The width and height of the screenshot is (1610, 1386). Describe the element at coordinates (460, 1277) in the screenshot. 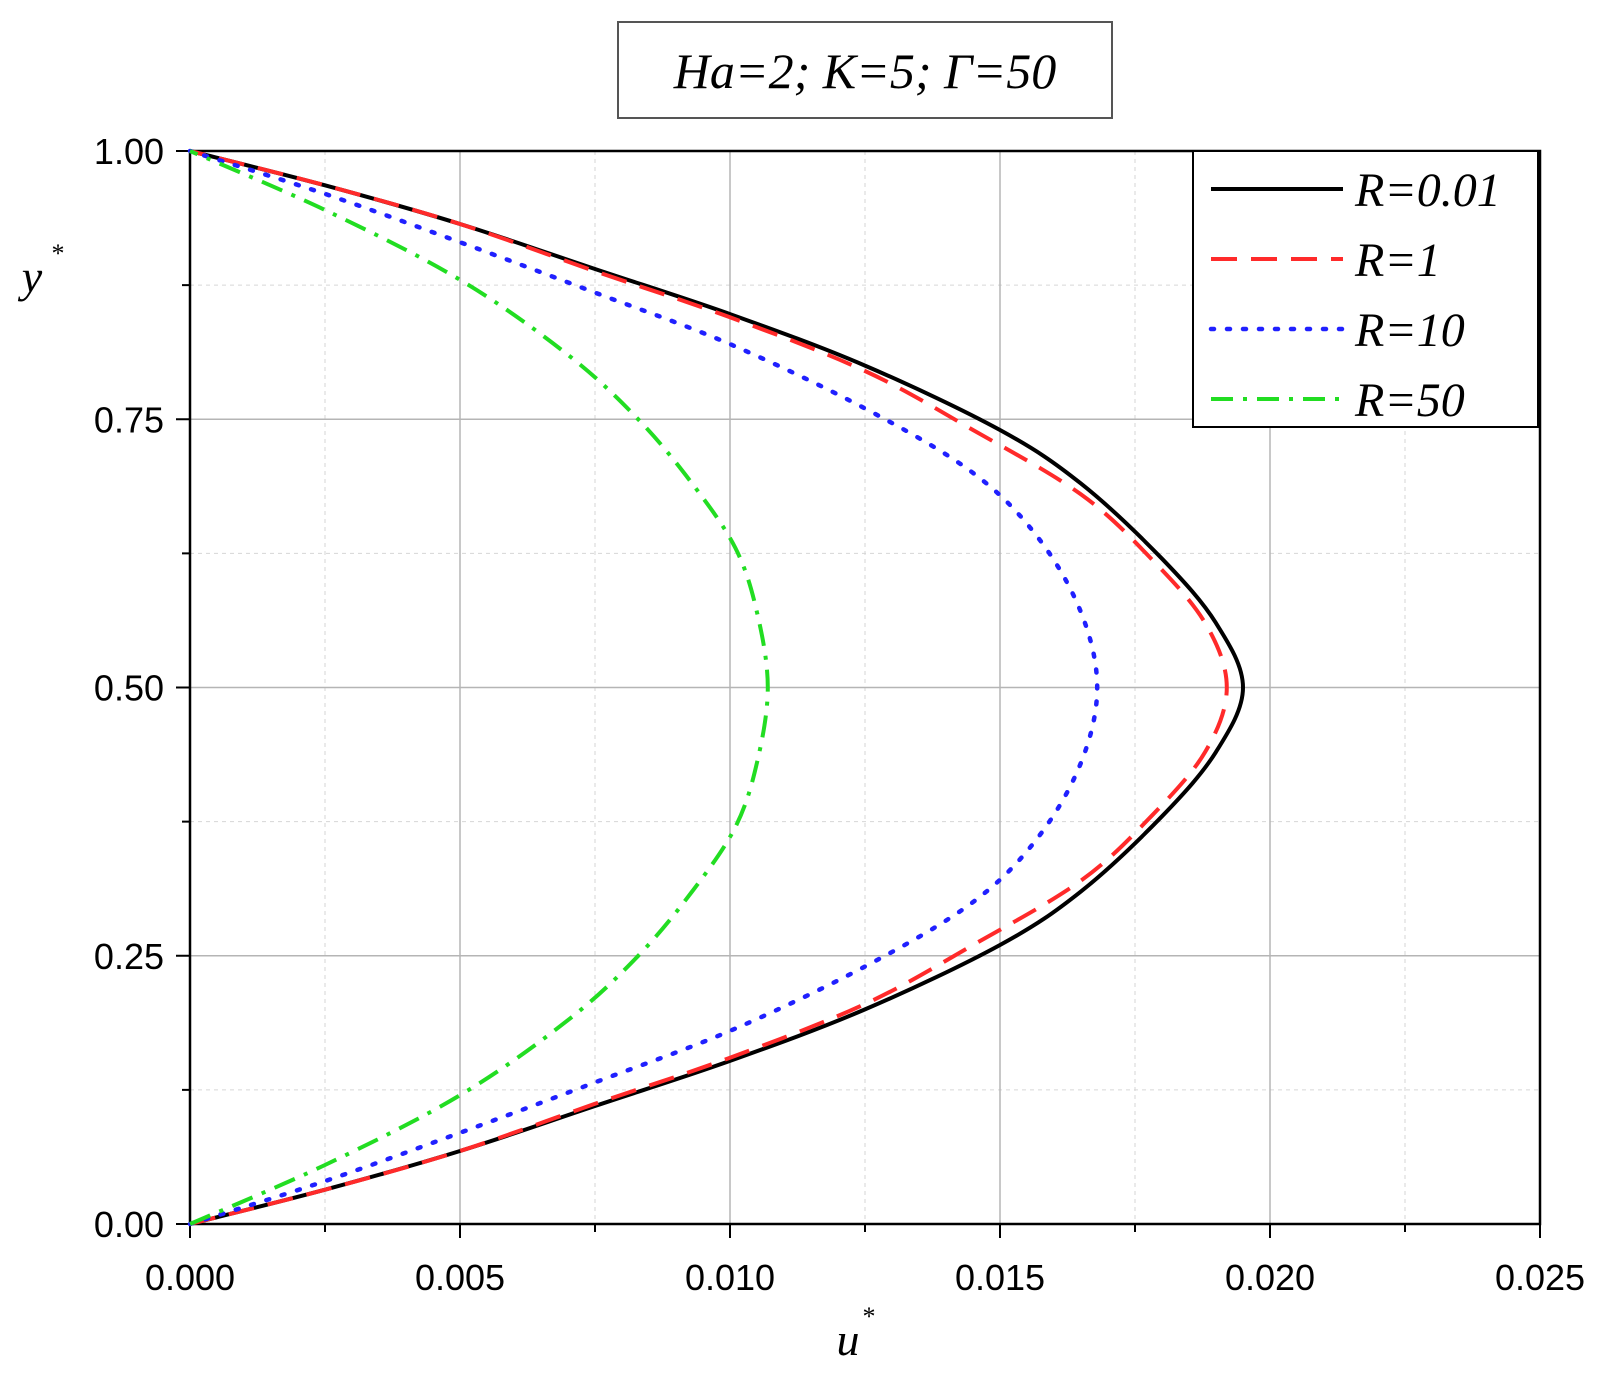

I see `x-tick-label: 0.005` at that location.